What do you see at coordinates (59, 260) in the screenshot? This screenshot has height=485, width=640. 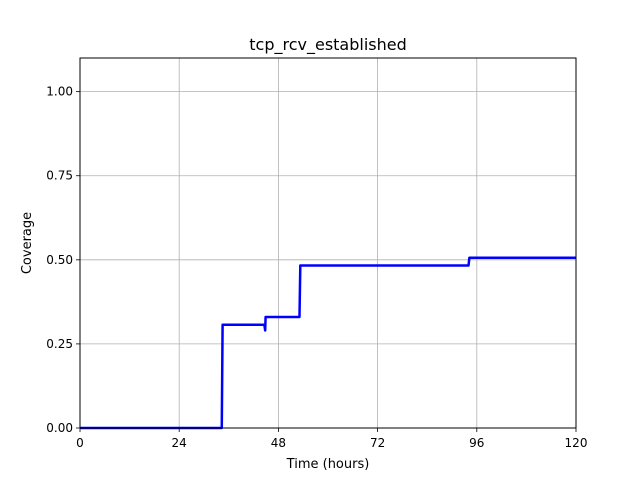 I see `y-tick-label: 0.50` at bounding box center [59, 260].